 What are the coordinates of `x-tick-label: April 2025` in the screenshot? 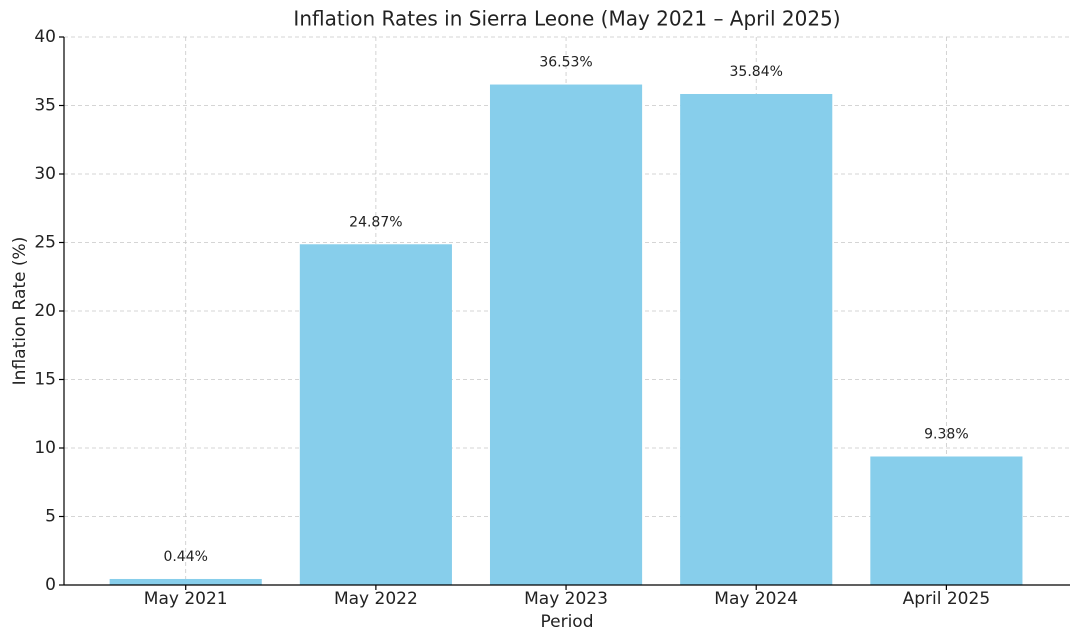 It's located at (947, 599).